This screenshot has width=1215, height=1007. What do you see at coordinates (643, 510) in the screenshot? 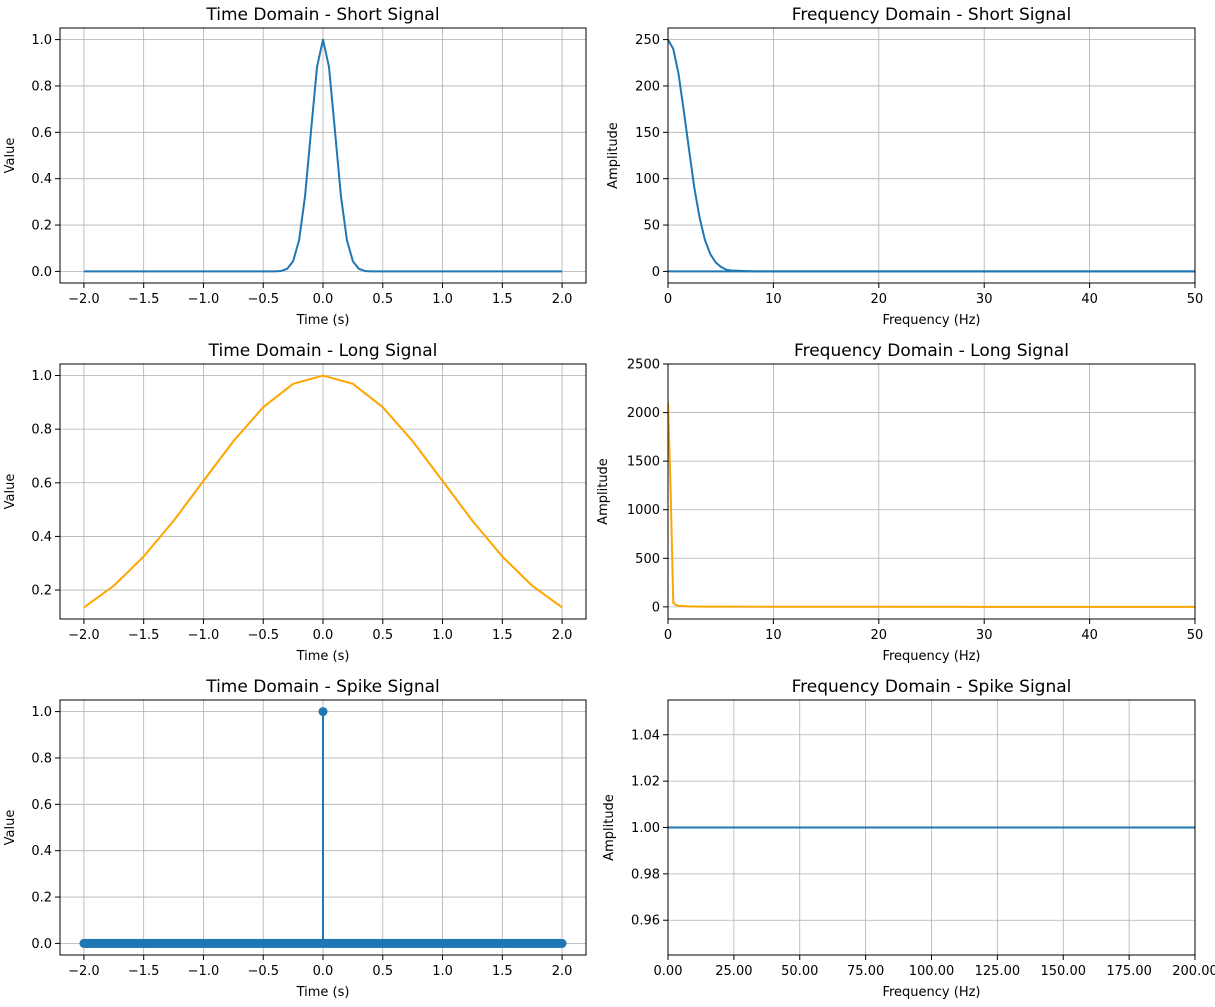
I see `y-tick-label: 1000` at bounding box center [643, 510].